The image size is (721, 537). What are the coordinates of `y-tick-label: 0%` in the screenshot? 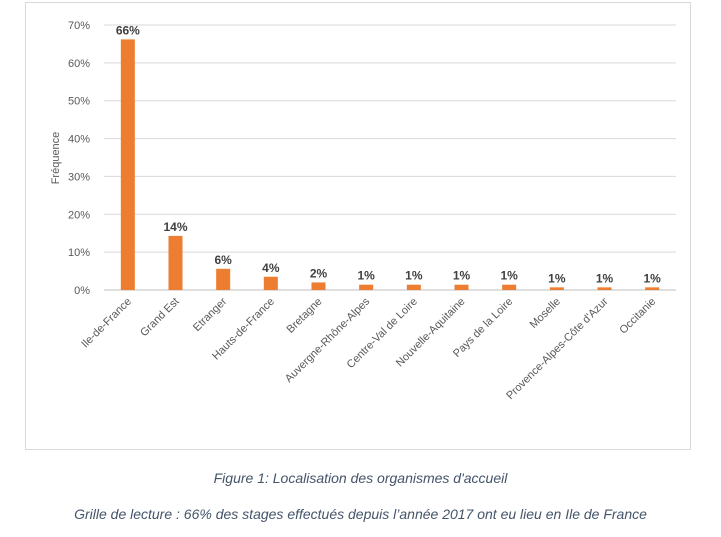 It's located at (82, 291).